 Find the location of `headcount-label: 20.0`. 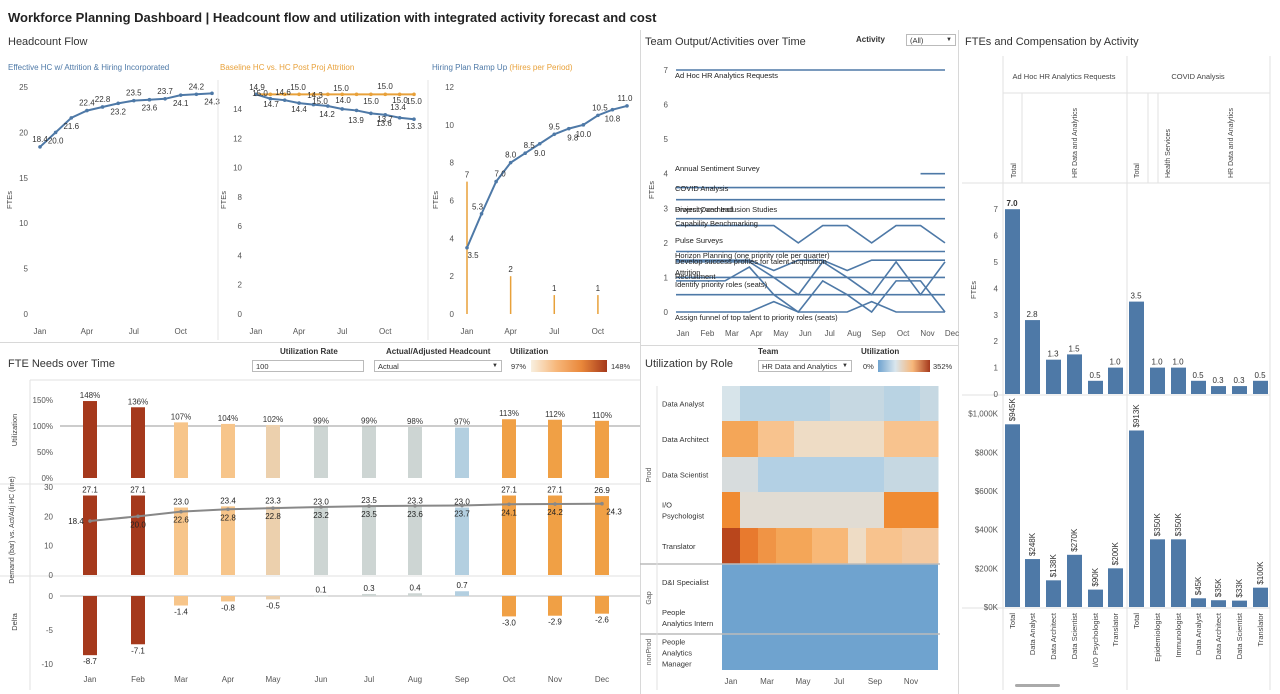

headcount-label: 20.0 is located at coordinates (138, 524).